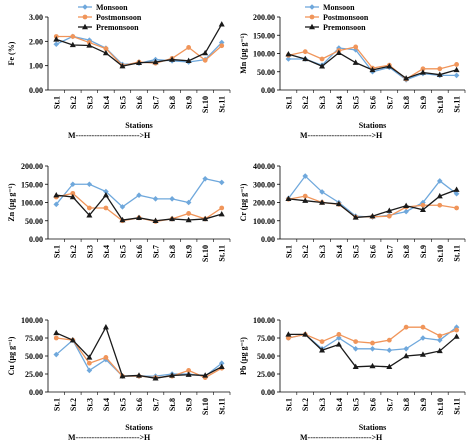  What do you see at coordinates (32, 166) in the screenshot?
I see `y-tick-label: 200.00` at bounding box center [32, 166].